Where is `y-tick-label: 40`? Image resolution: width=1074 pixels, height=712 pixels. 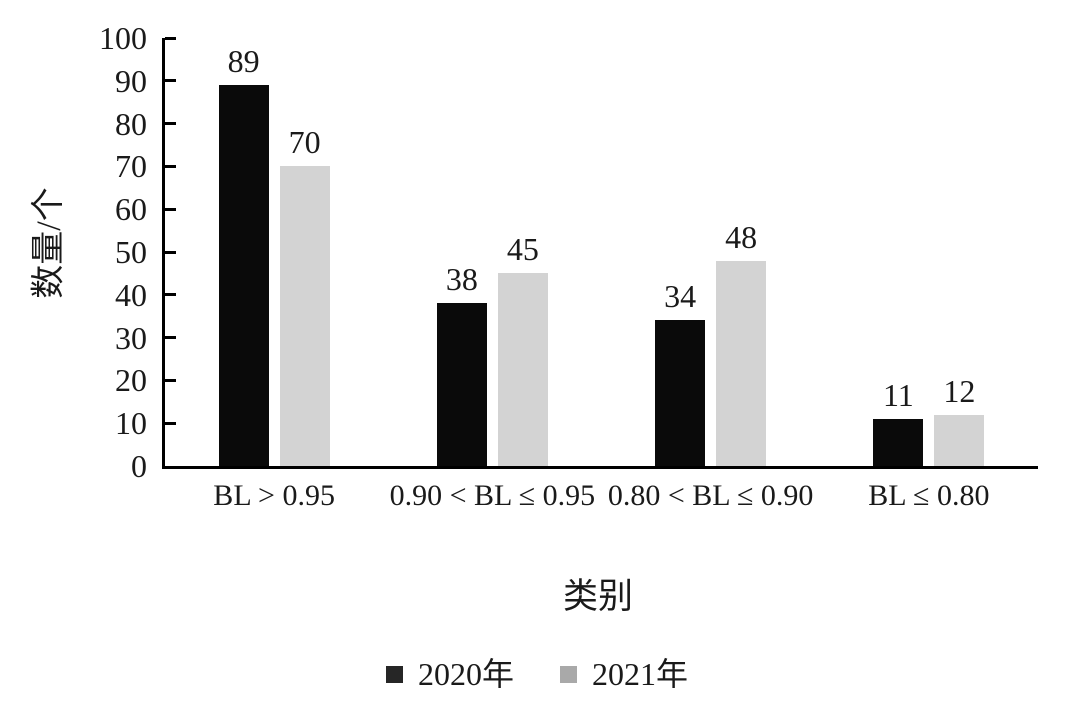 y-tick-label: 40 is located at coordinates (131, 294).